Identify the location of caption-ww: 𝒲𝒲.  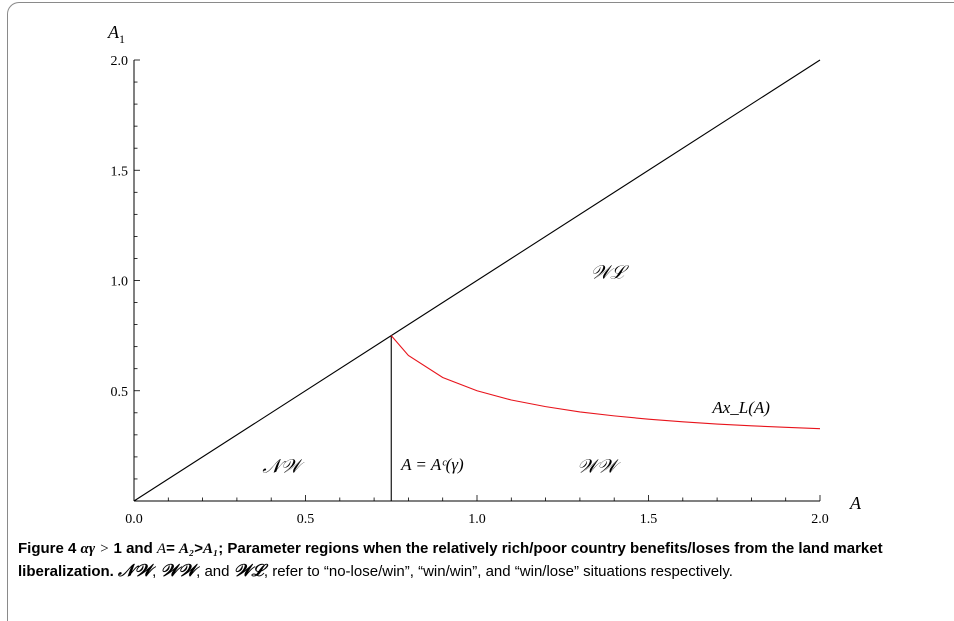
(178, 570).